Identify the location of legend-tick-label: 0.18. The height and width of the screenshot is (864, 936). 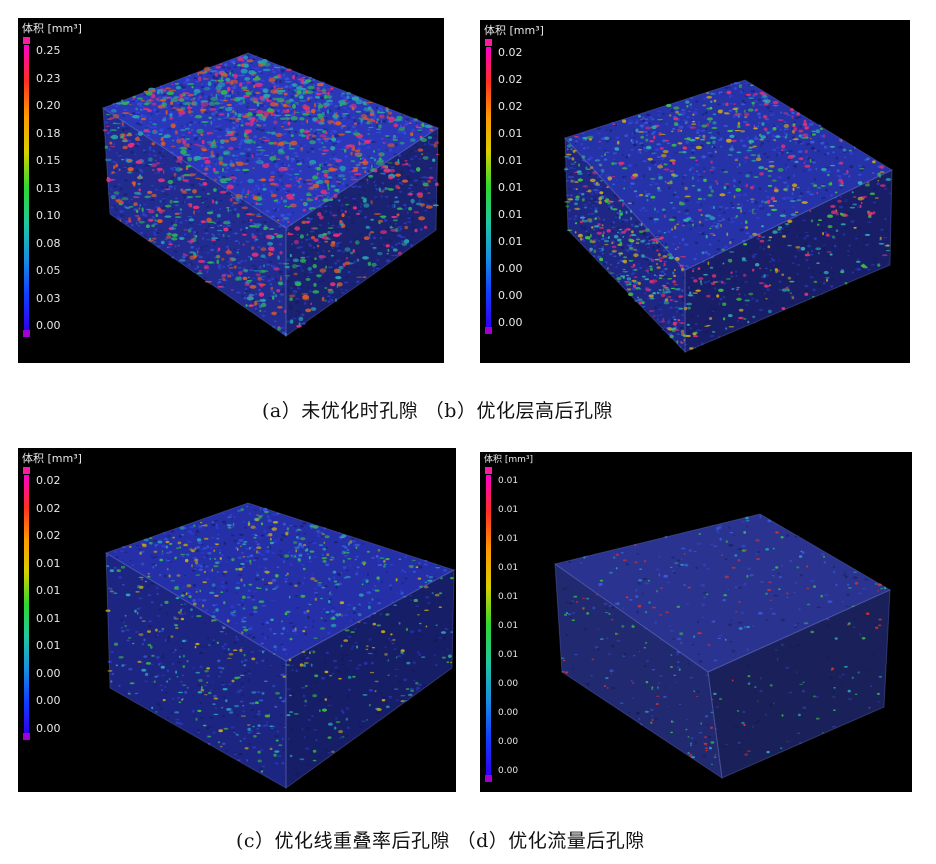
(48, 133).